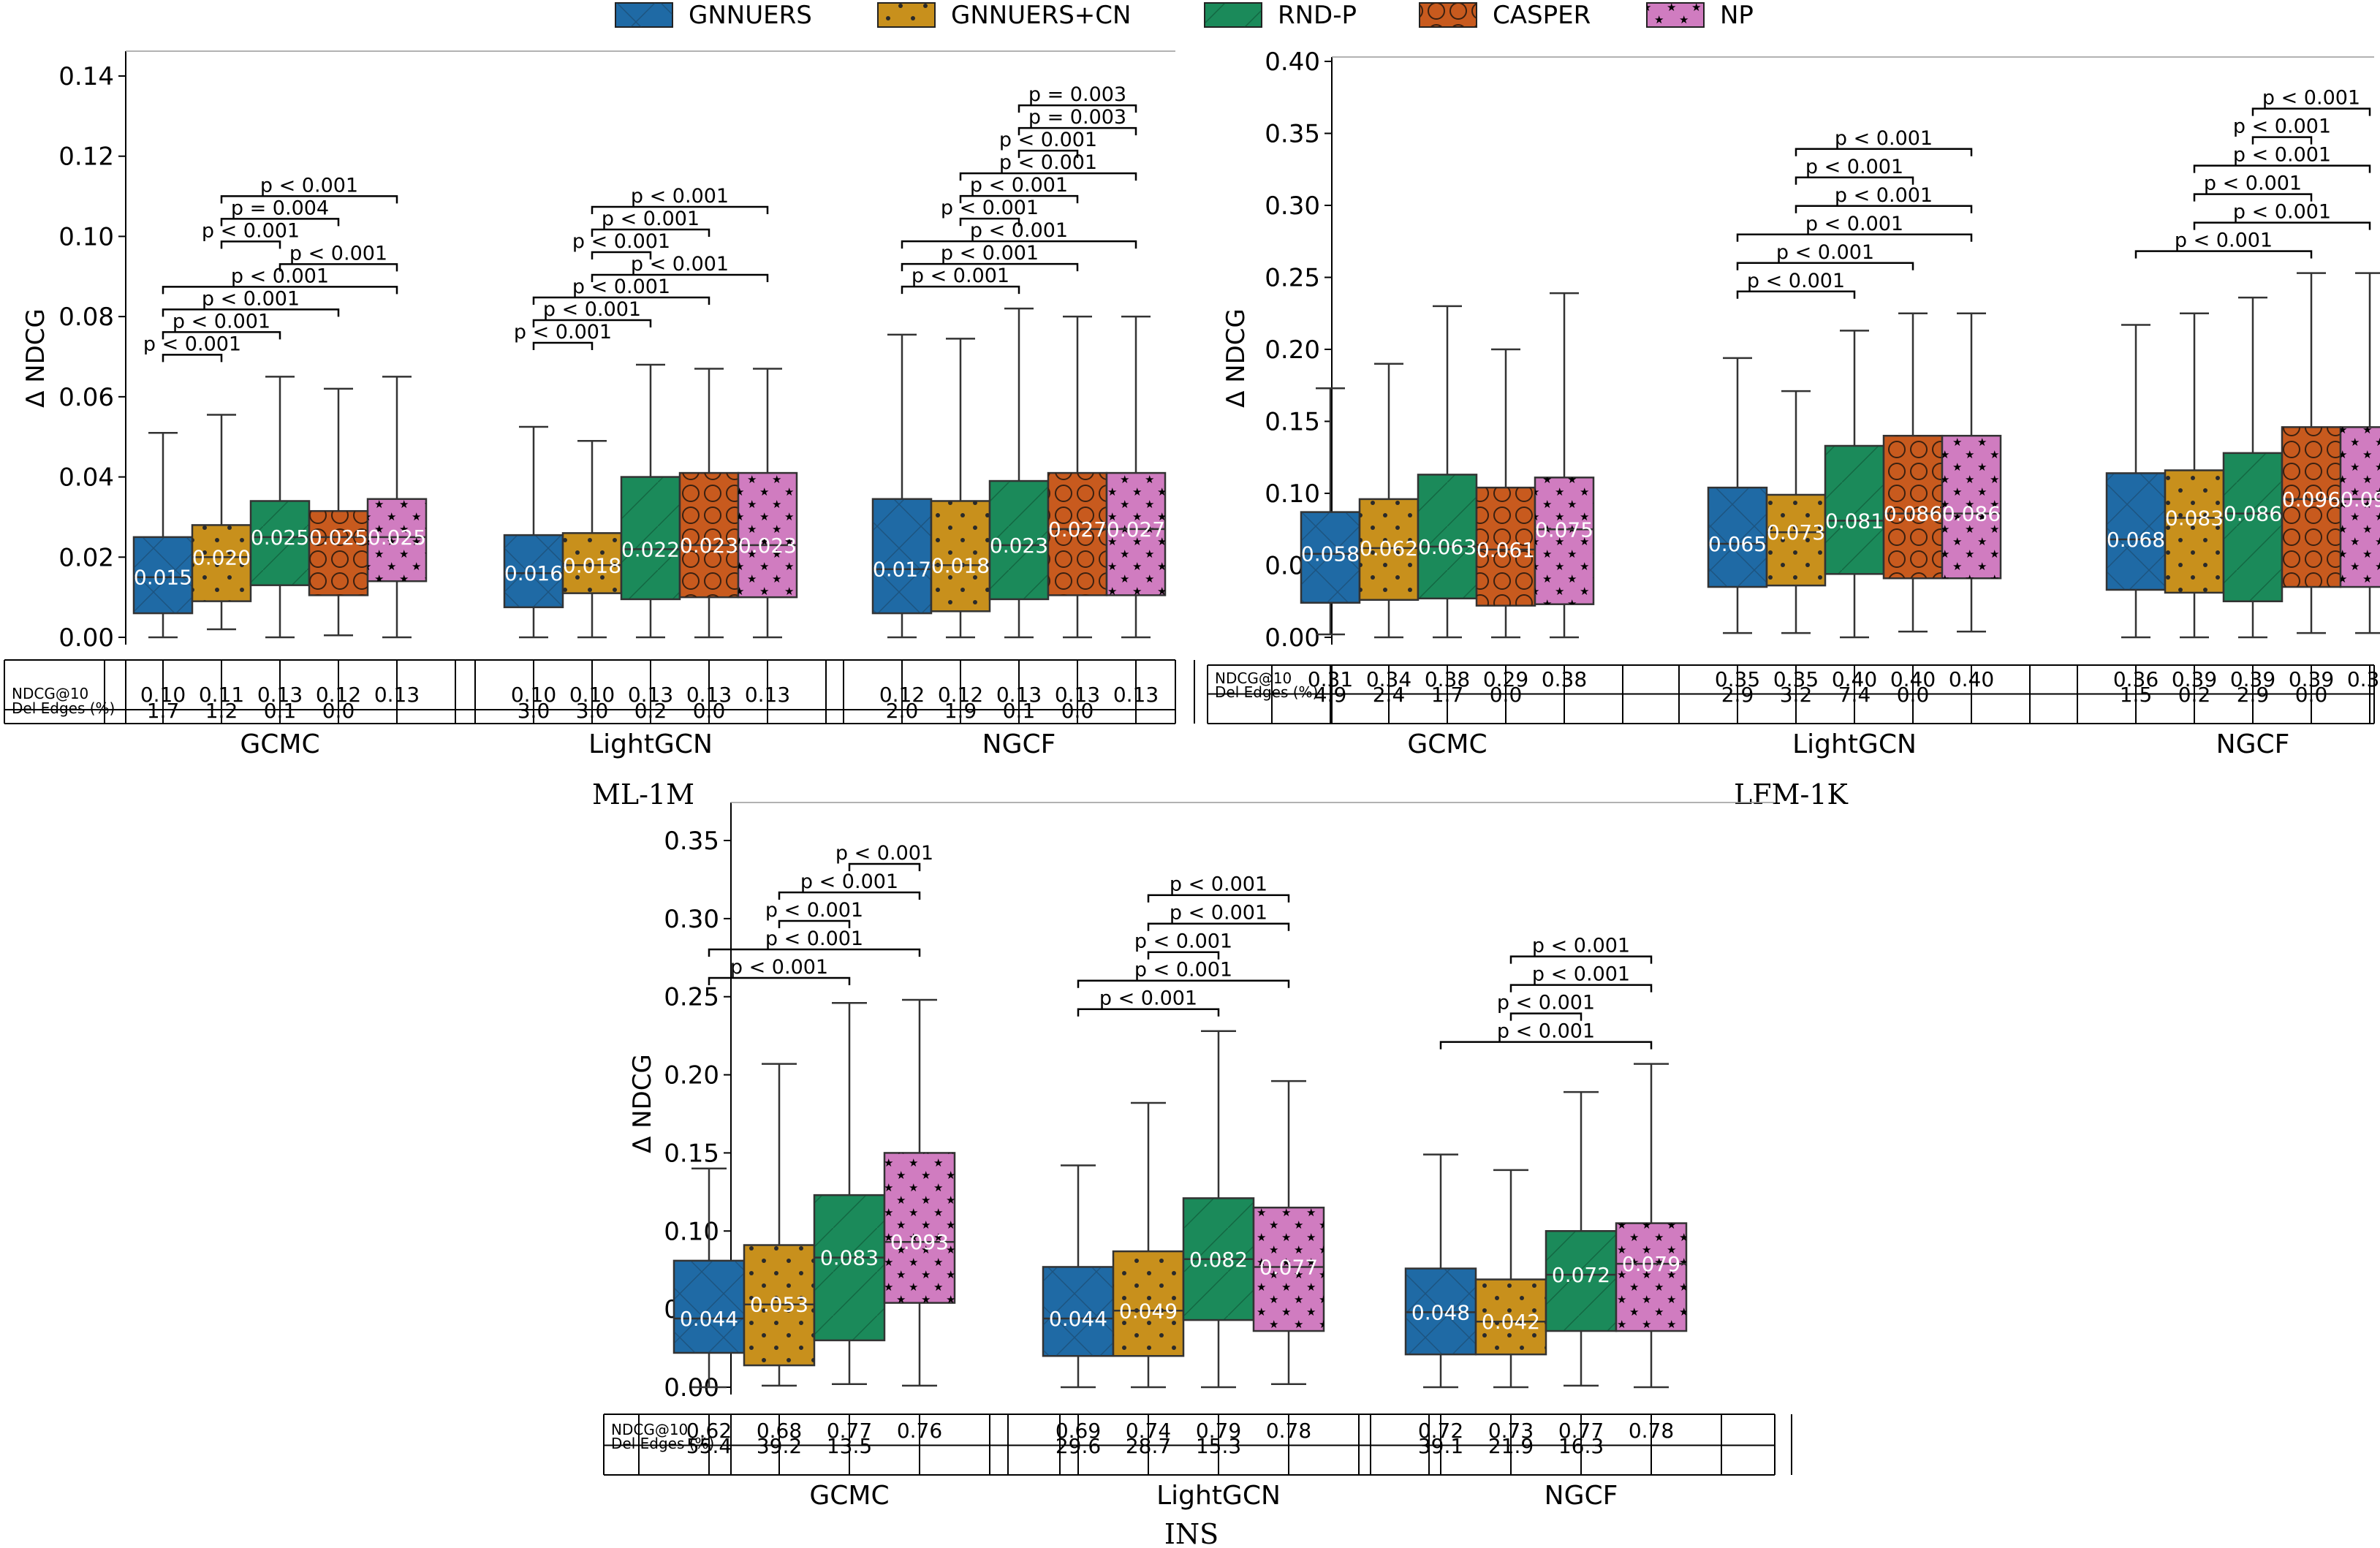 The height and width of the screenshot is (1548, 2380). Describe the element at coordinates (2136, 540) in the screenshot. I see `median-label: 0.068` at that location.